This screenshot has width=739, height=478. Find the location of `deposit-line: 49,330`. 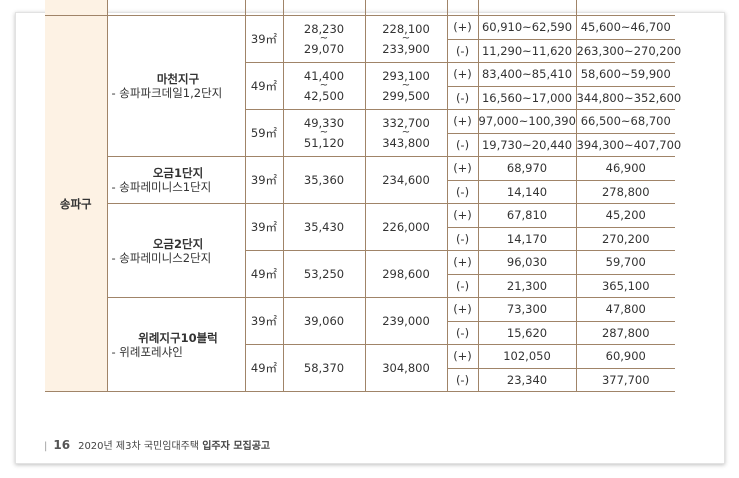

deposit-line: 49,330 is located at coordinates (324, 123).